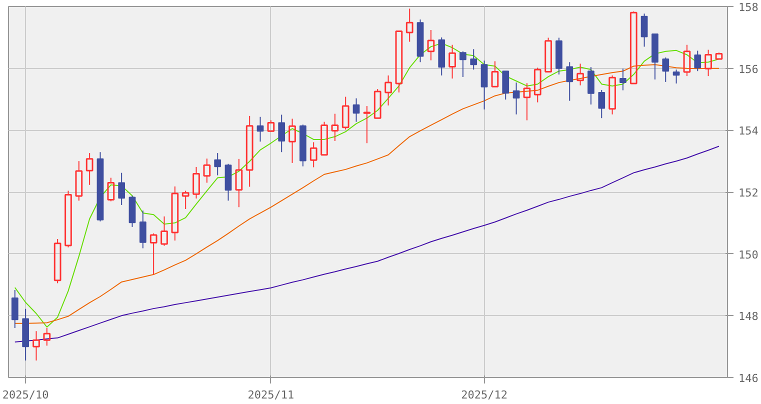 This screenshot has height=404, width=761. Describe the element at coordinates (271, 395) in the screenshot. I see `x-tick-label: 2025/11` at that location.